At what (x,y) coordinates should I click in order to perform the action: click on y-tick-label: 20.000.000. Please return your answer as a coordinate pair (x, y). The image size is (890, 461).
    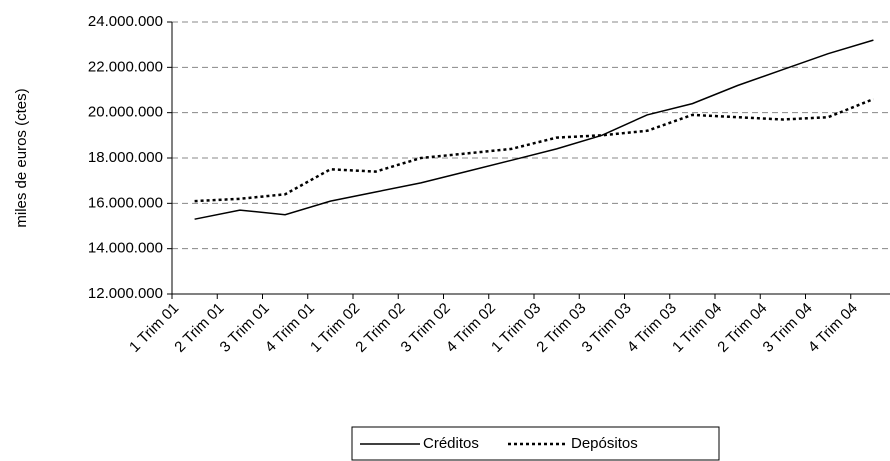
    Looking at the image, I should click on (125, 112).